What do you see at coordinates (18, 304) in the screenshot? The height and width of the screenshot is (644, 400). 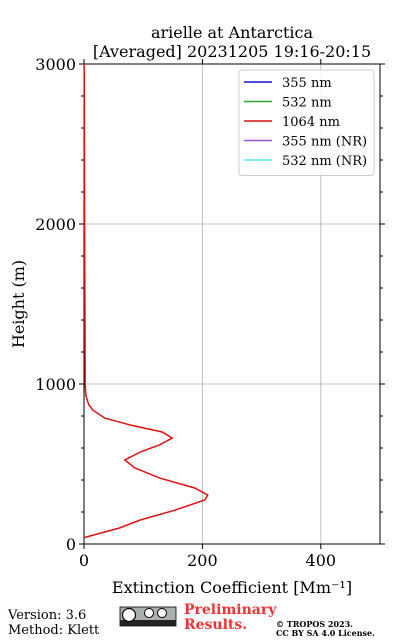 I see `y-axis-label: Height (m)` at bounding box center [18, 304].